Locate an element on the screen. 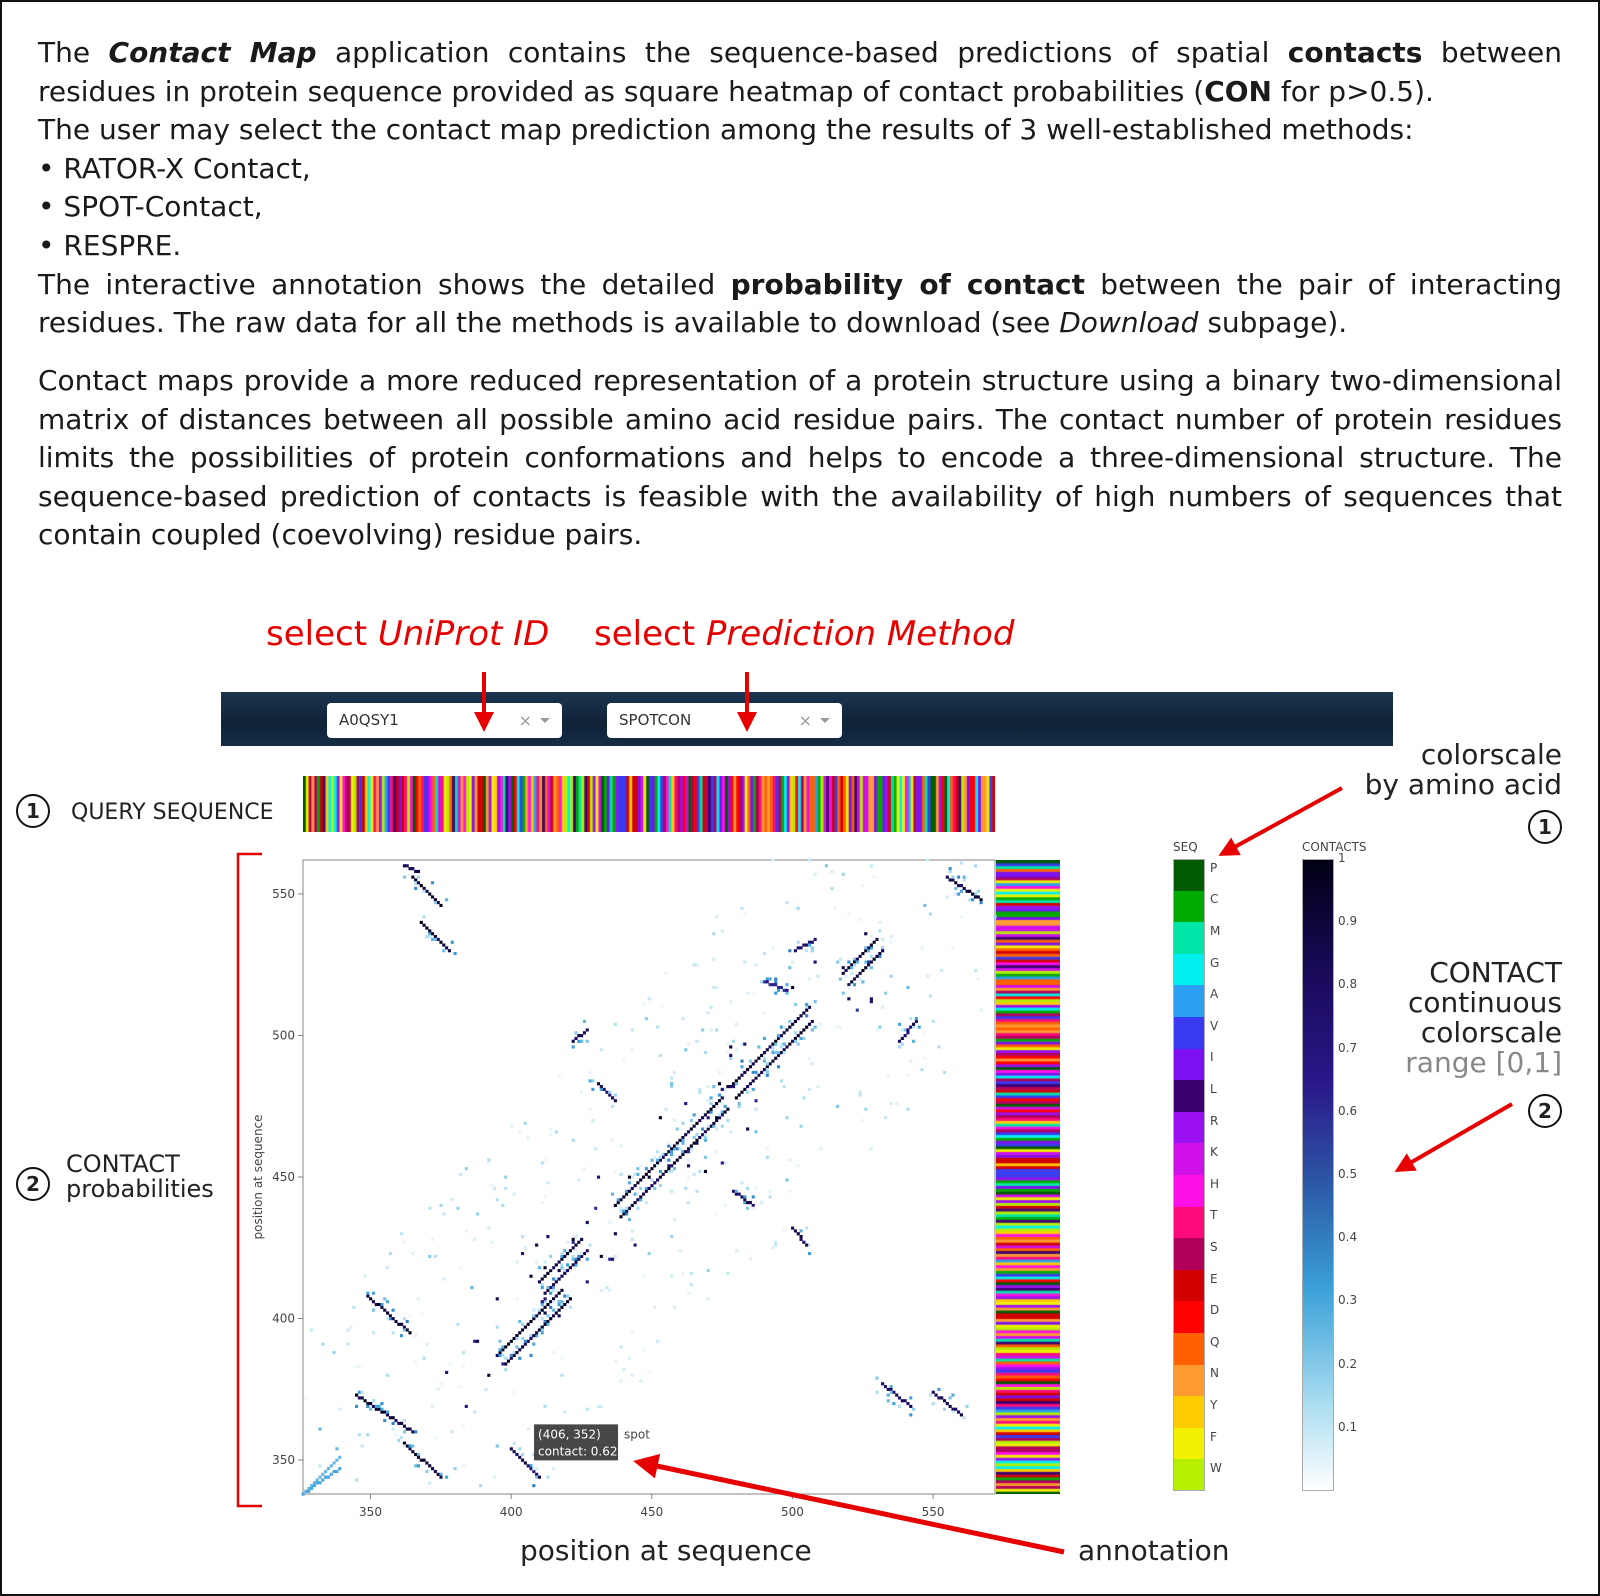 Image resolution: width=1600 pixels, height=1596 pixels. colorbar-tick-label: 0.3 is located at coordinates (1348, 1300).